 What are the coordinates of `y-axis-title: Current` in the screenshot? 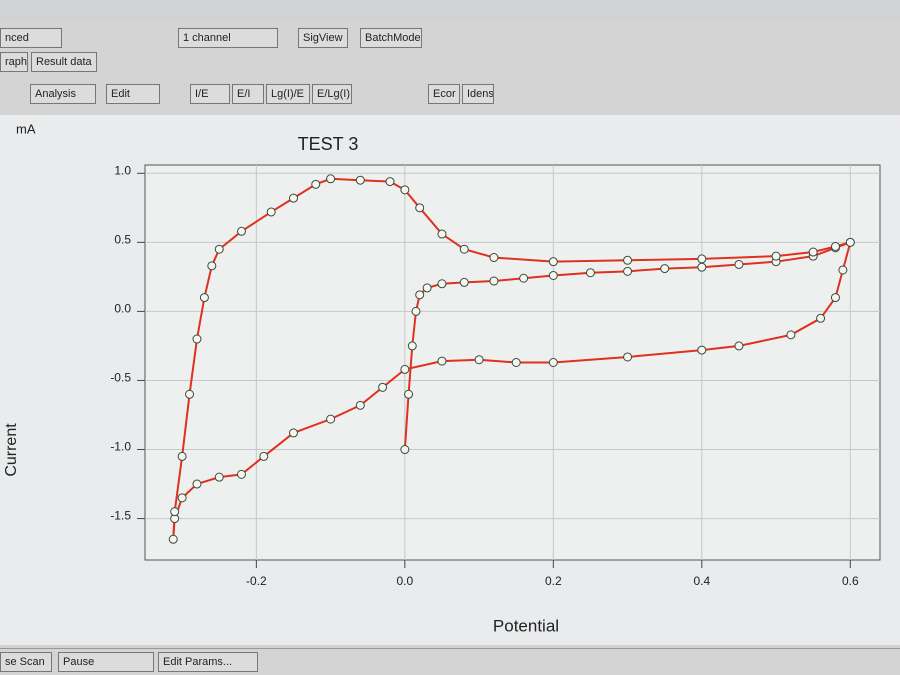 It's located at (11, 450).